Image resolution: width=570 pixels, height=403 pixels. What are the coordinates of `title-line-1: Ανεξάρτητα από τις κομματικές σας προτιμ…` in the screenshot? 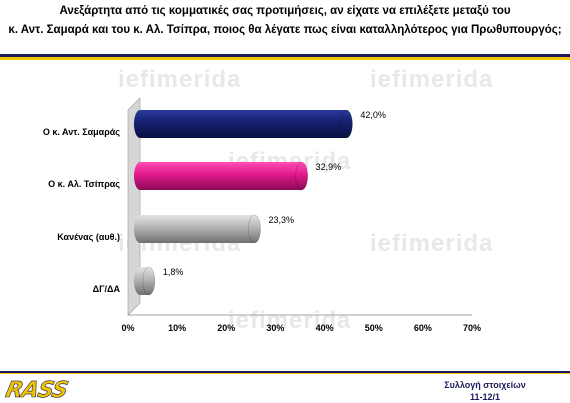 It's located at (285, 11).